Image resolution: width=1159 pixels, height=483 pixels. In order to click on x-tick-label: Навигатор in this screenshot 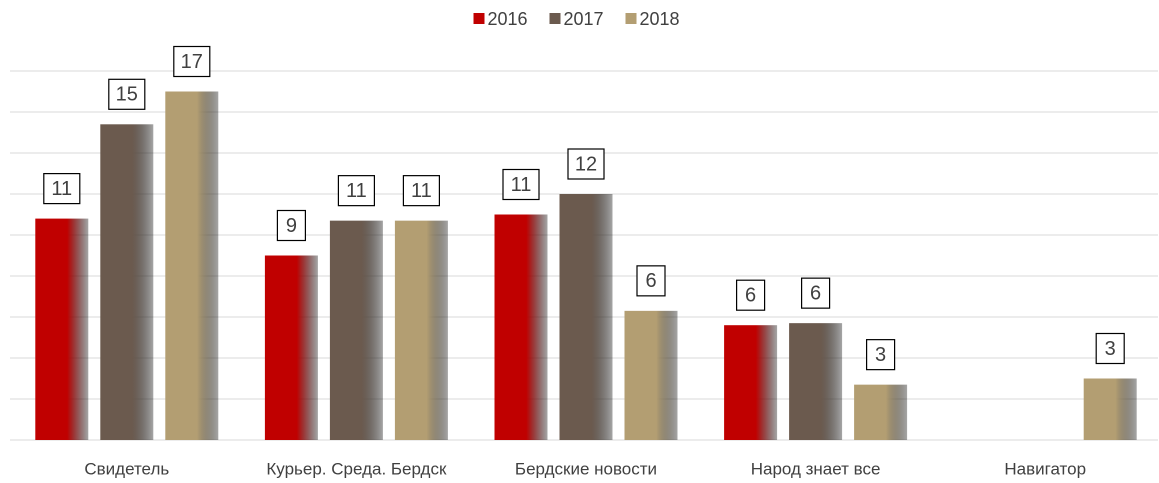, I will do `click(1045, 468)`.